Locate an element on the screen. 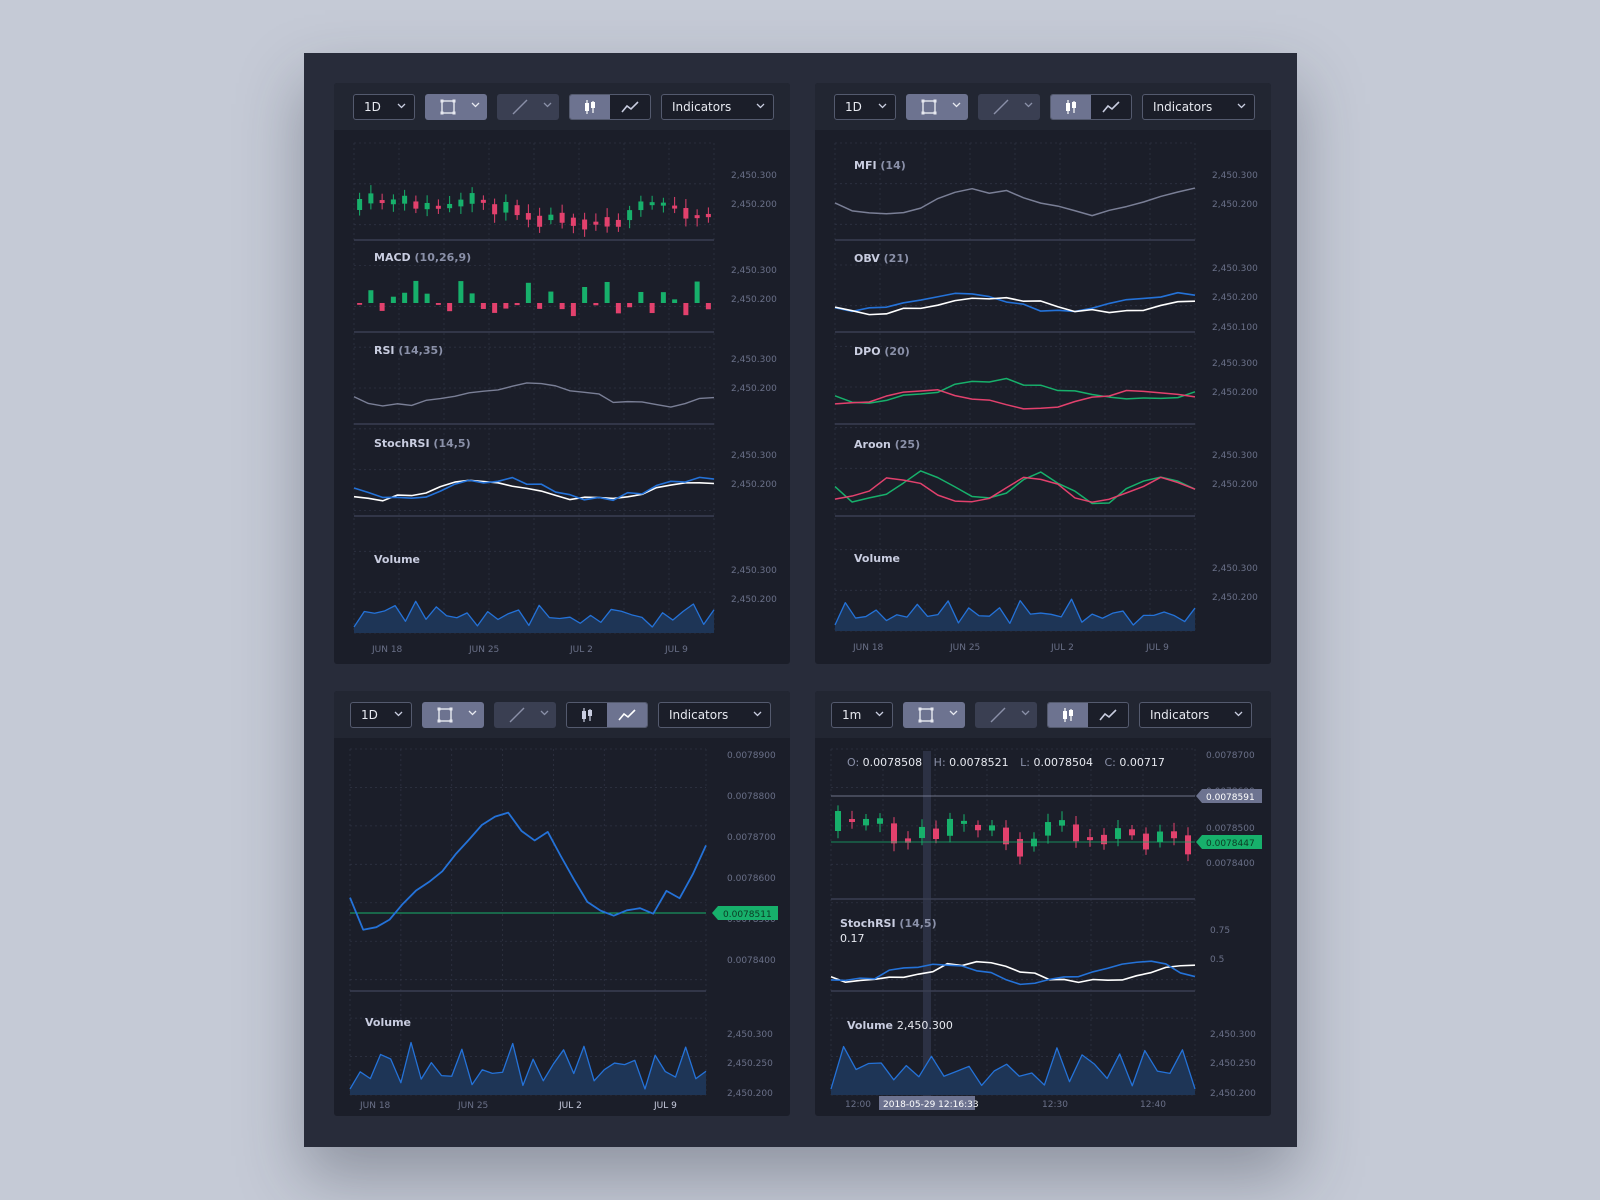 Image resolution: width=1600 pixels, height=1200 pixels. price-tick: 0.0078400 is located at coordinates (1230, 864).